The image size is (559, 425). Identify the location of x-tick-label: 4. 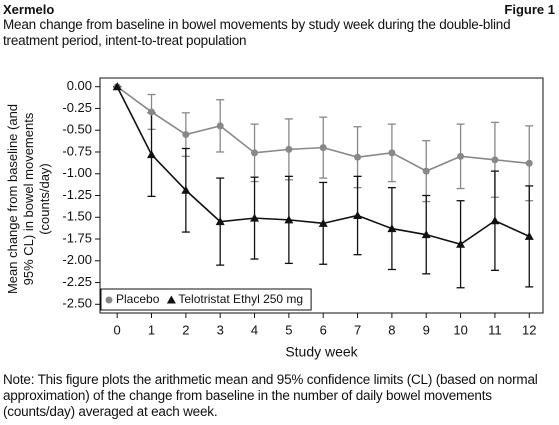
(254, 329).